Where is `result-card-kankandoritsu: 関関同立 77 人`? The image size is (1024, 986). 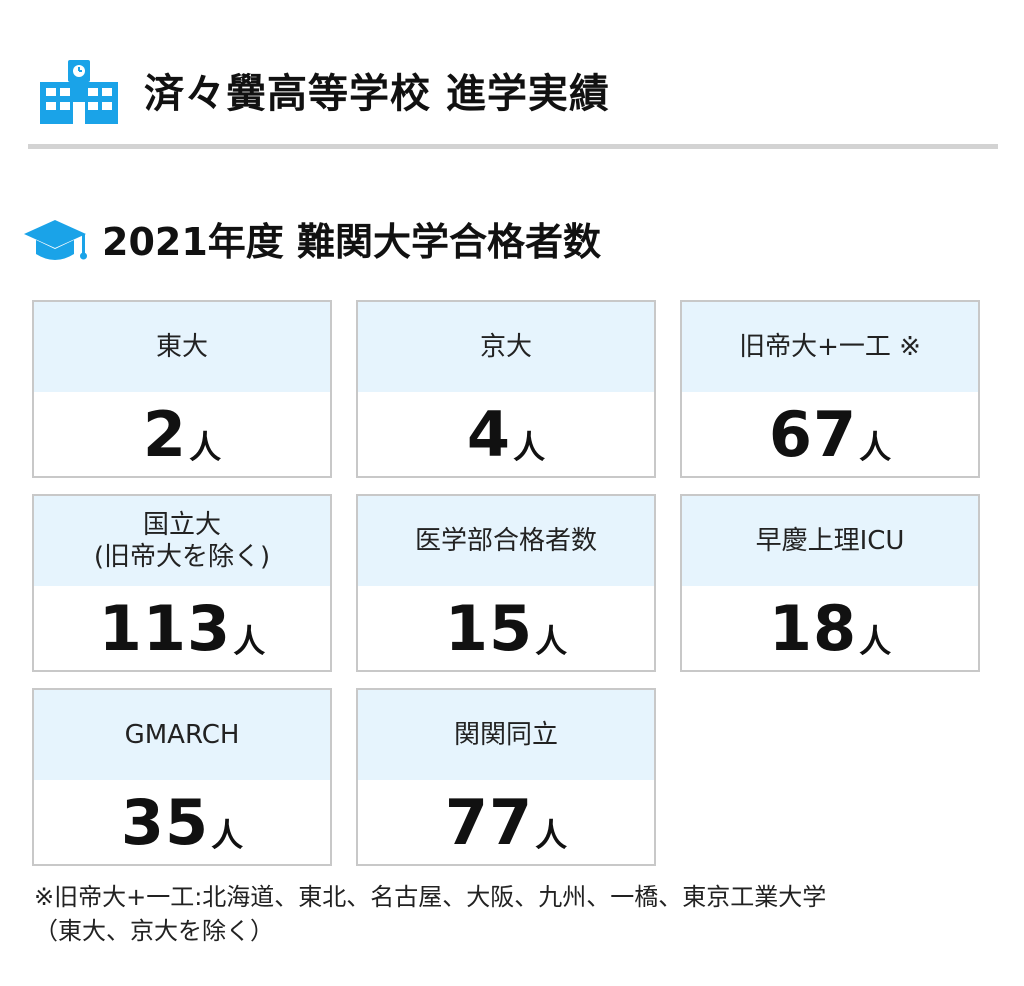
result-card-kankandoritsu: 関関同立 77 人 is located at coordinates (506, 777).